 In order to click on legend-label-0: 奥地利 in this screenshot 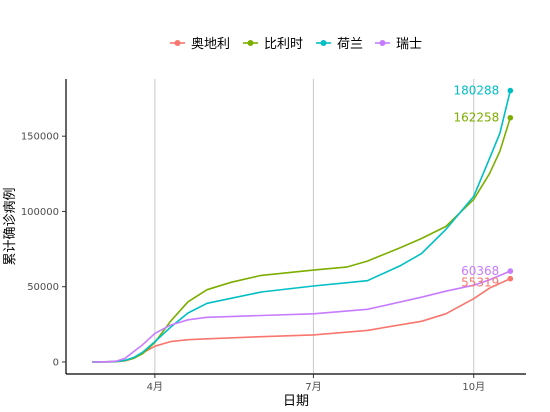, I will do `click(210, 44)`.